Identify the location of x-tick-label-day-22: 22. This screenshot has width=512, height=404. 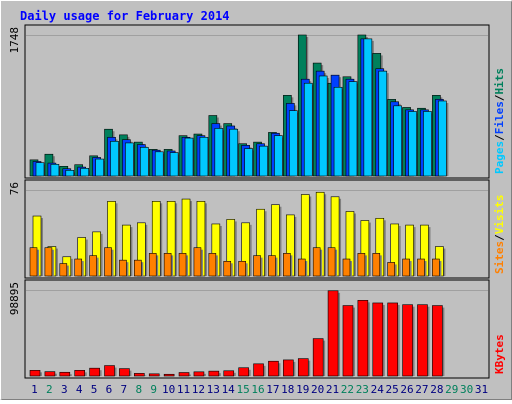
(347, 389).